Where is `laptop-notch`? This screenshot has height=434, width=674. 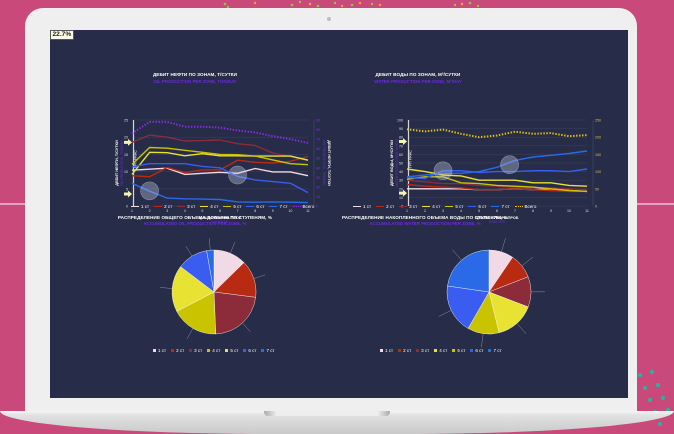 laptop-notch is located at coordinates (327, 413).